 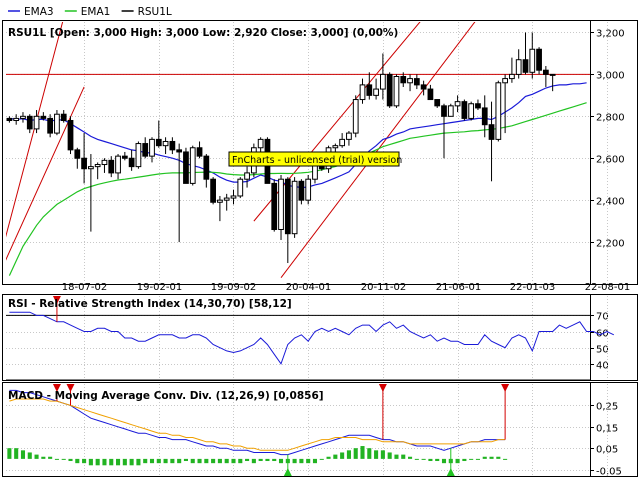 I want to click on x-tick-label: 20-11-02, so click(x=383, y=287).